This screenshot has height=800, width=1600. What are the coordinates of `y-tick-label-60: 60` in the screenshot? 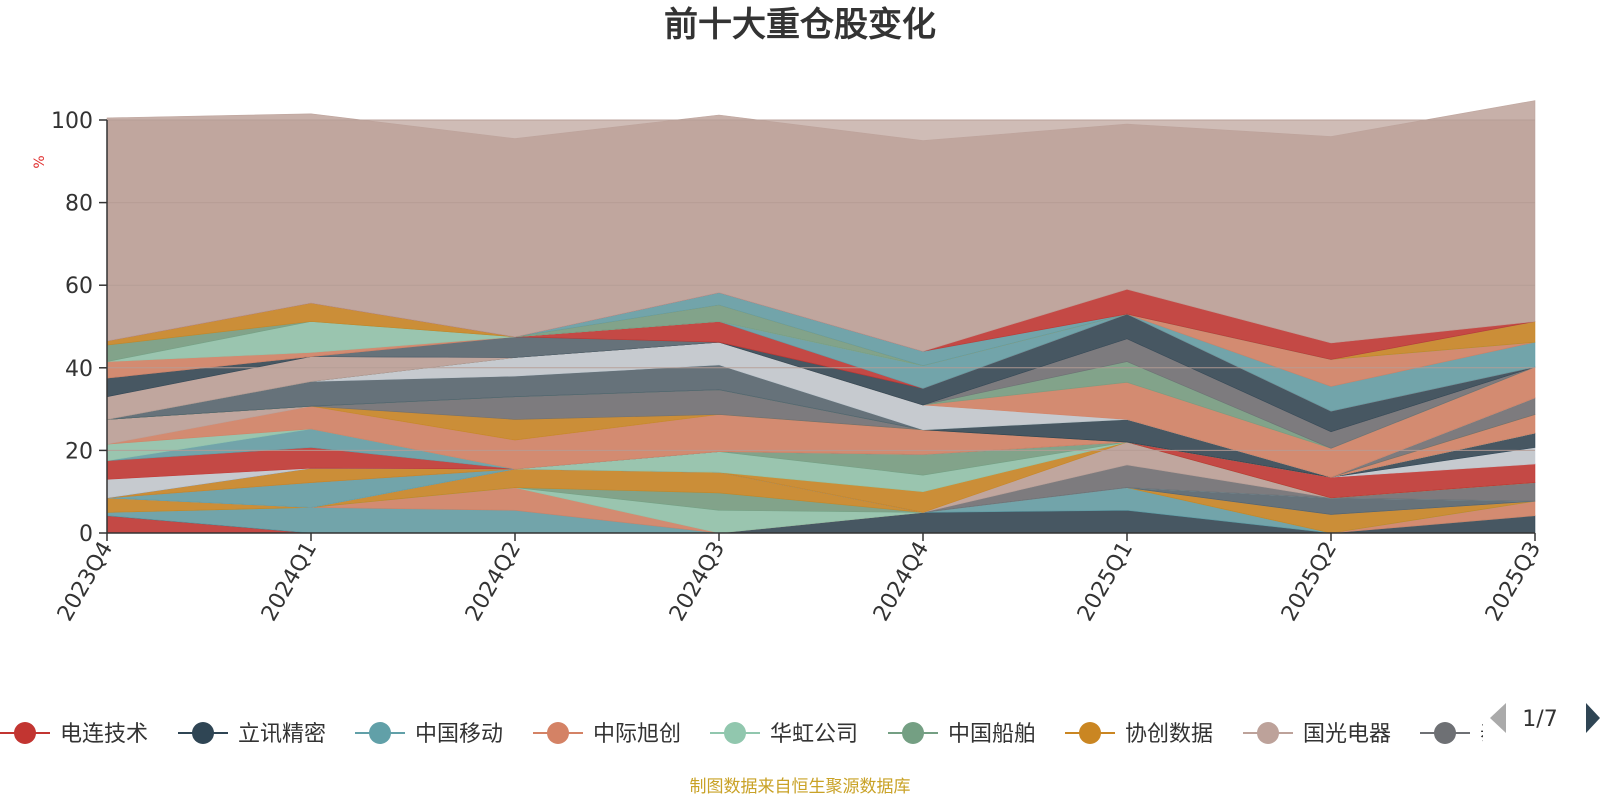 It's located at (79, 286).